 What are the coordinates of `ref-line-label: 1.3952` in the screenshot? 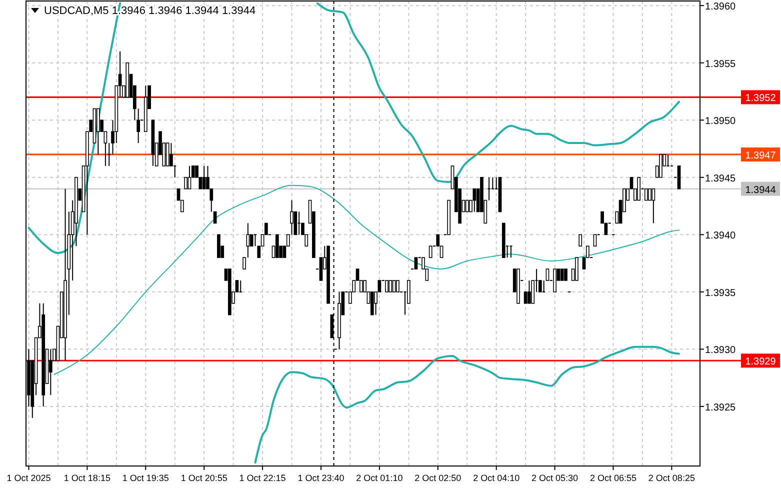 It's located at (760, 98).